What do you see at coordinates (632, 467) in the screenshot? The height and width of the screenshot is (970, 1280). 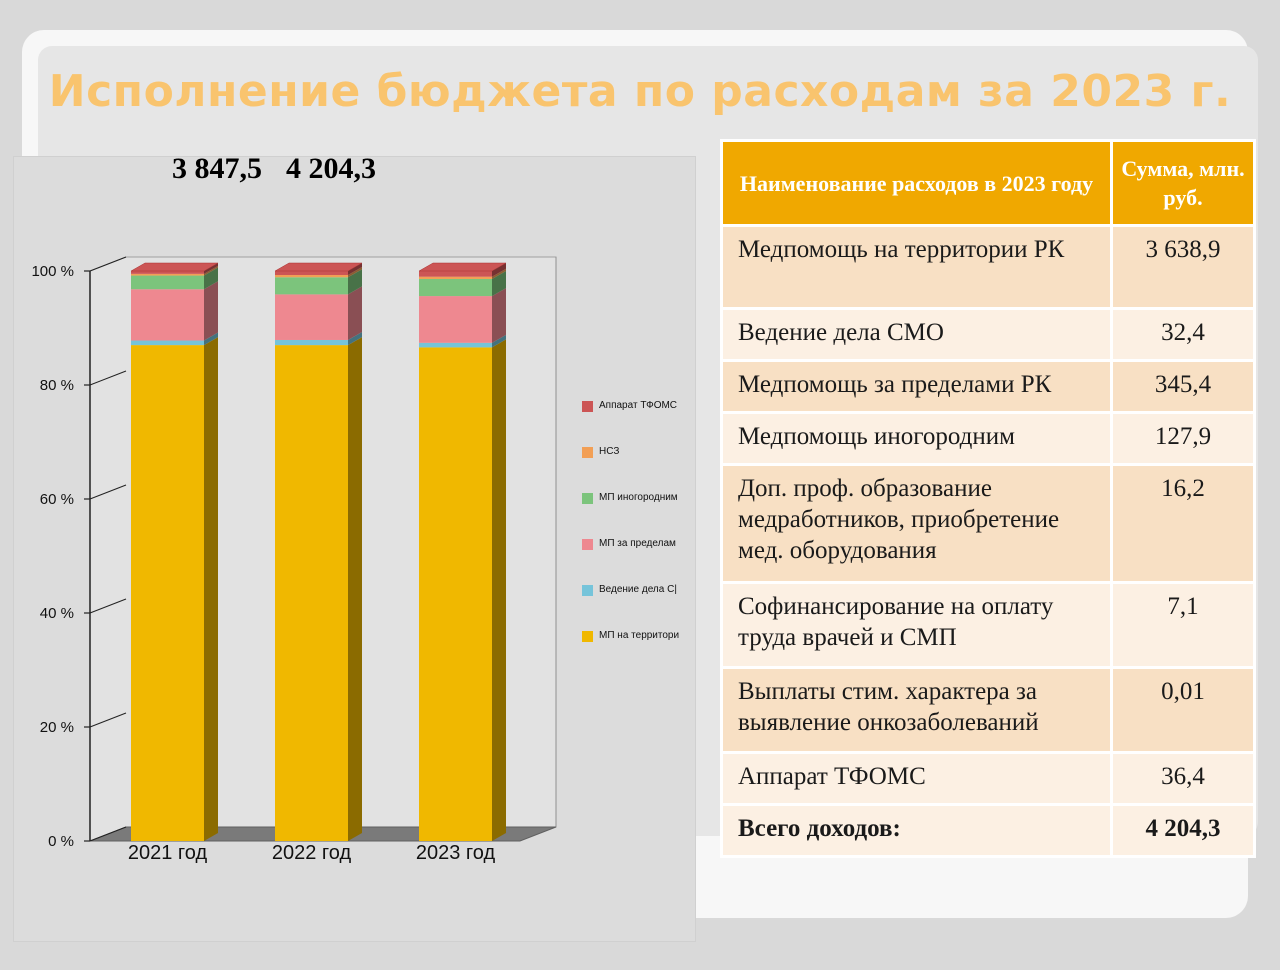 I see `legend-item: НСЗ` at bounding box center [632, 467].